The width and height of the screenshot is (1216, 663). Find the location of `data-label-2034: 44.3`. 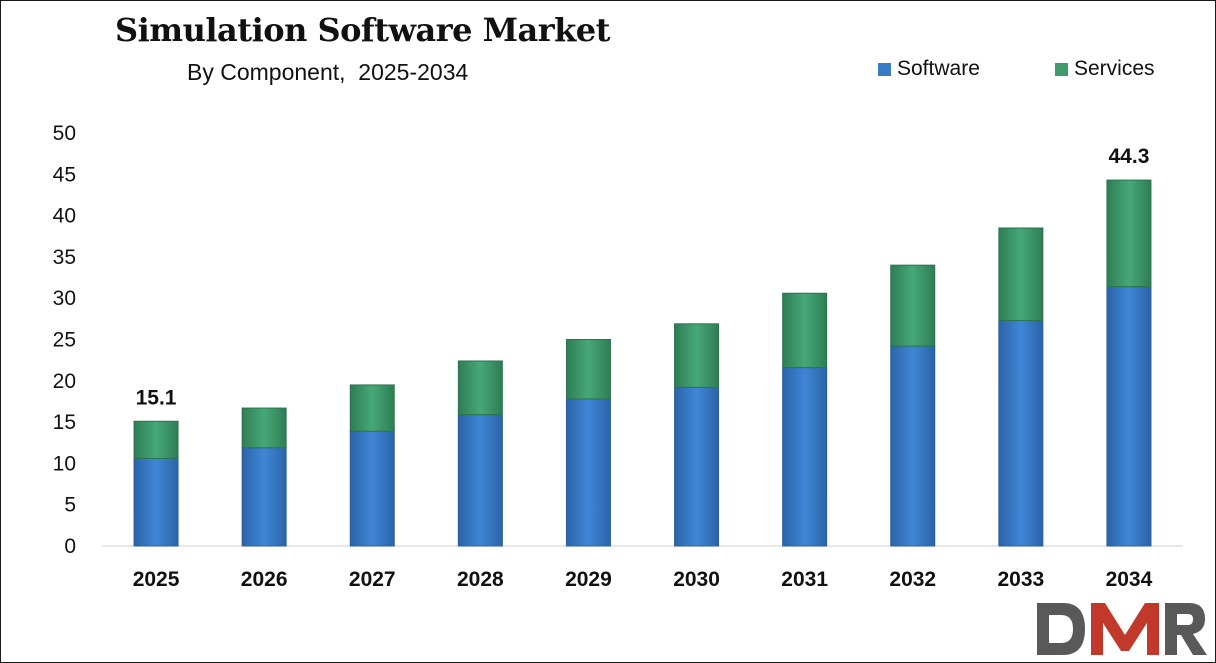

data-label-2034: 44.3 is located at coordinates (1129, 156).